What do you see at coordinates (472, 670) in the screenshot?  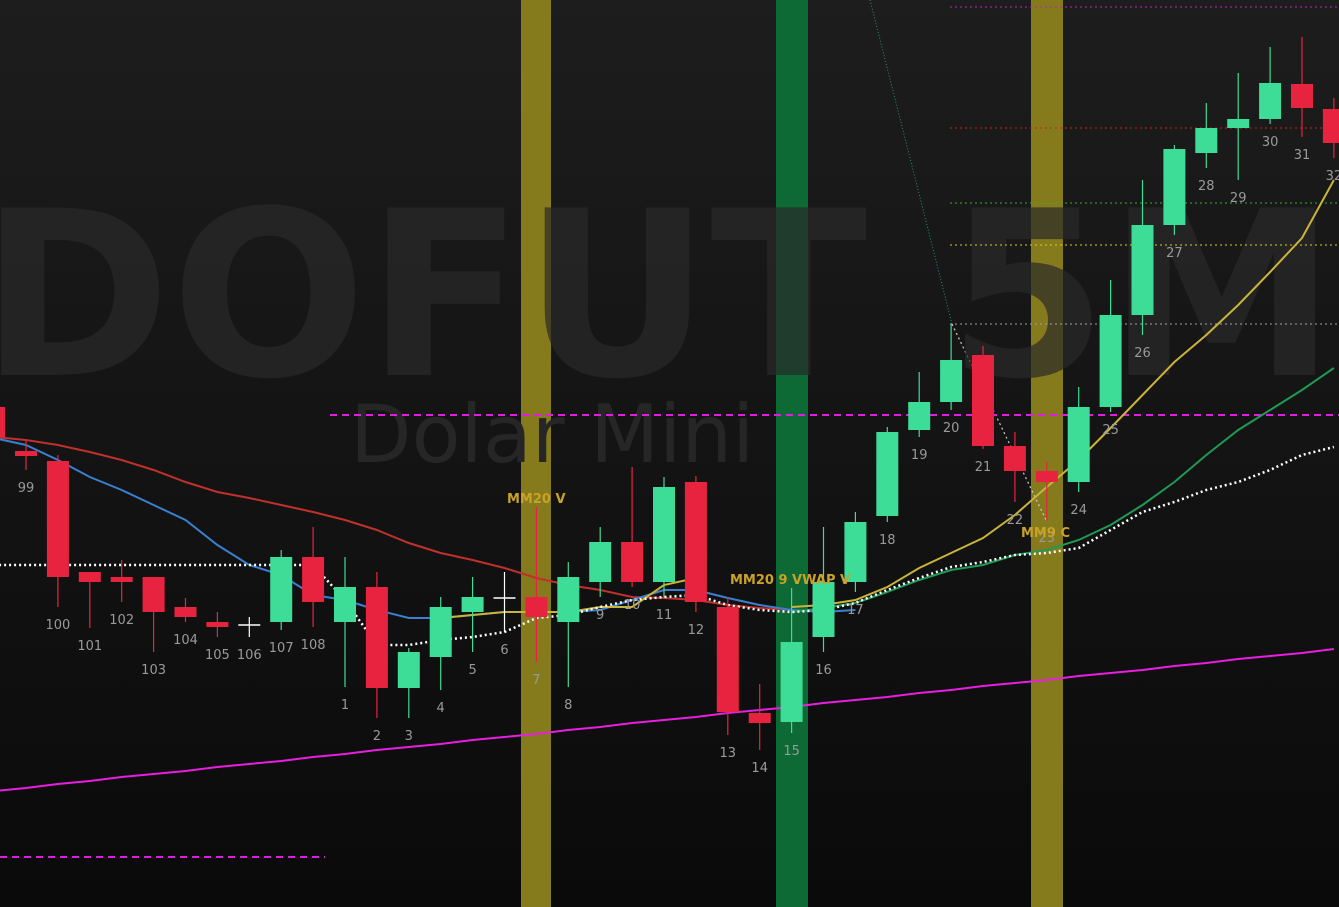 I see `candle-label: 5` at bounding box center [472, 670].